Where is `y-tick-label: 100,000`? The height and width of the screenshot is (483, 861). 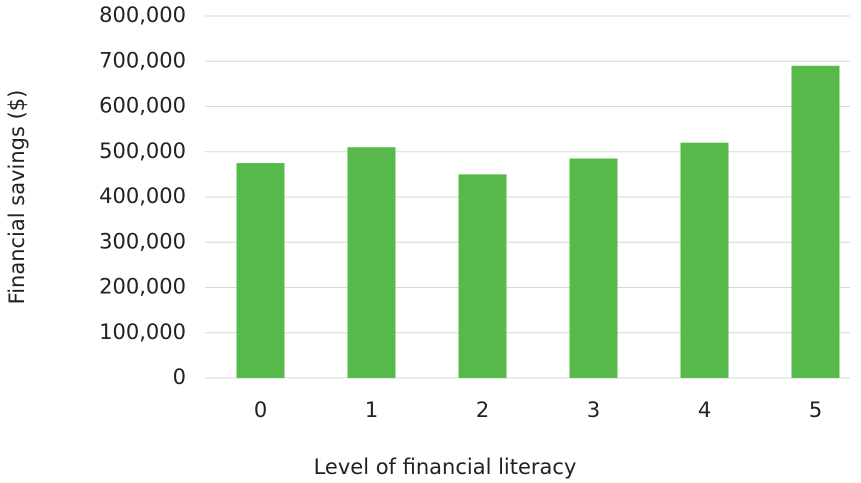
y-tick-label: 100,000 is located at coordinates (142, 332).